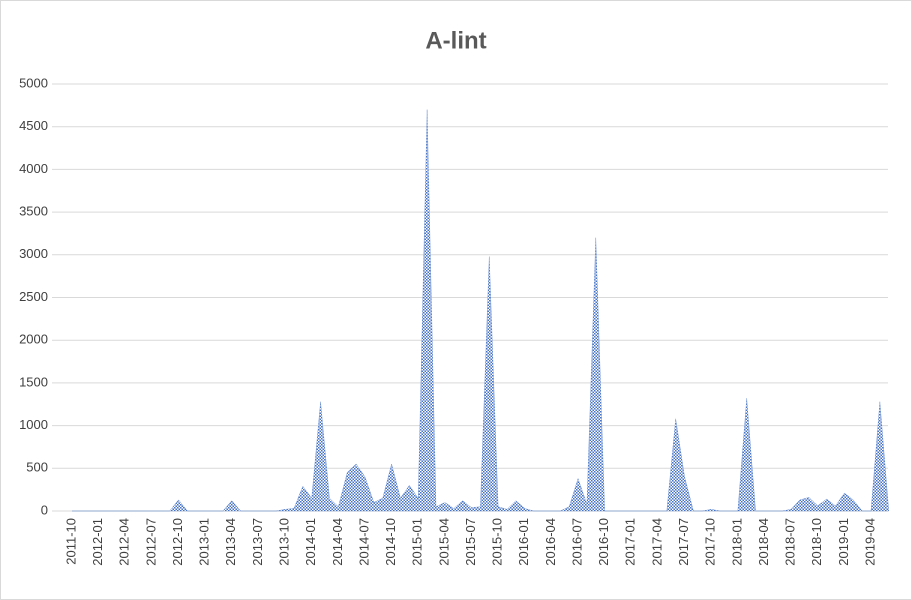 The width and height of the screenshot is (912, 600). What do you see at coordinates (550, 542) in the screenshot?
I see `x-tick-label: 2016-04` at bounding box center [550, 542].